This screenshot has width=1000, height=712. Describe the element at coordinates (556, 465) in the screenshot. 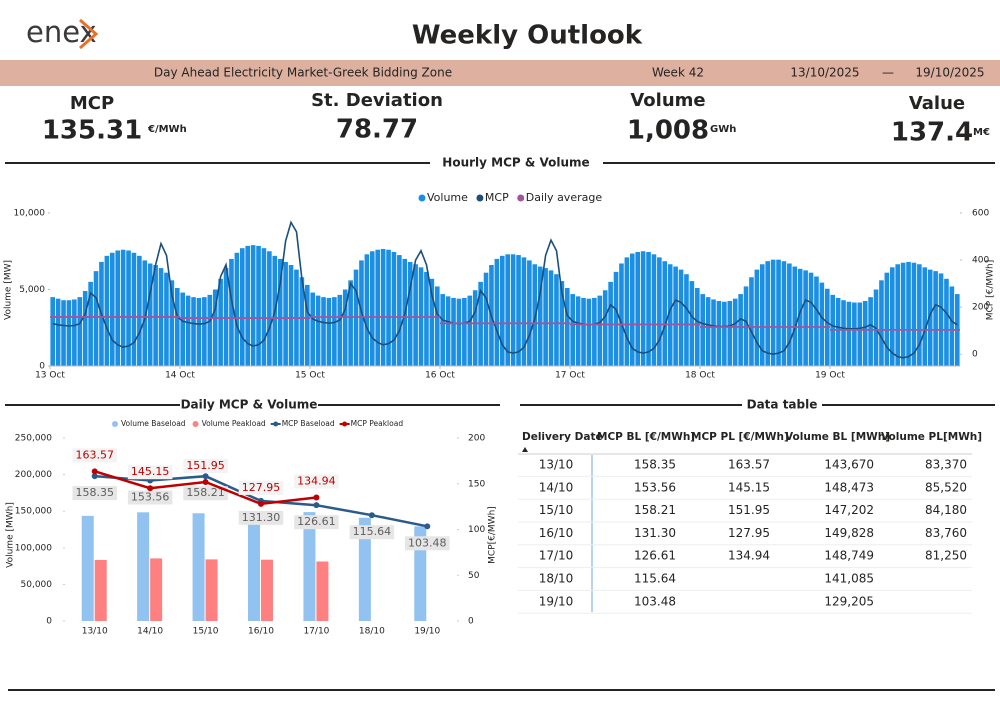

I see `table-cell: 13/10` at that location.